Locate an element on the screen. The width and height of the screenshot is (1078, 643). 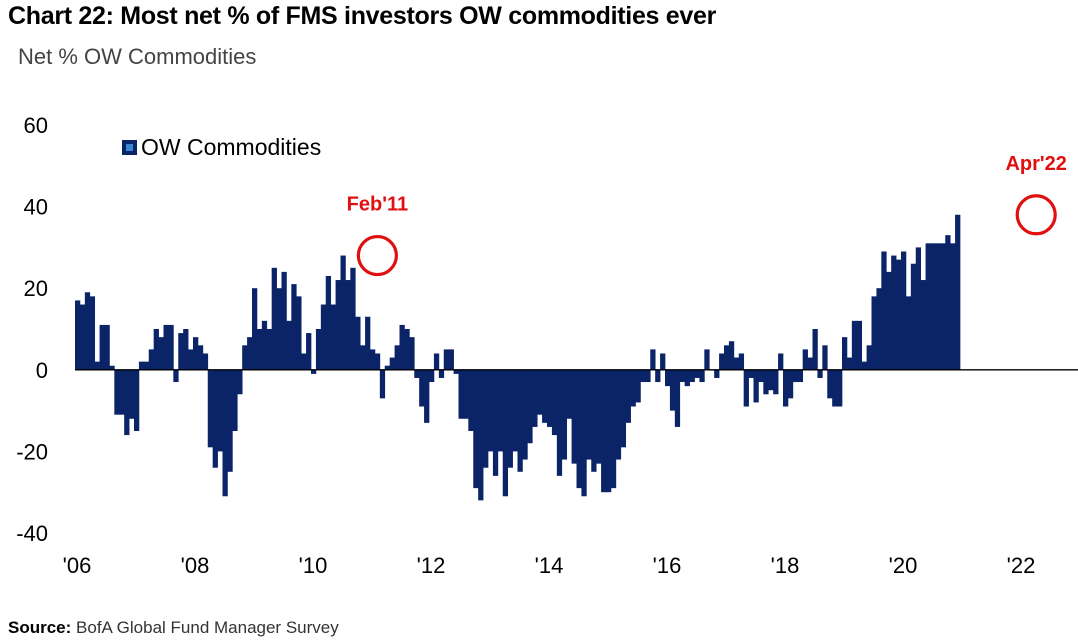
y-tick-label: 60 is located at coordinates (36, 125).